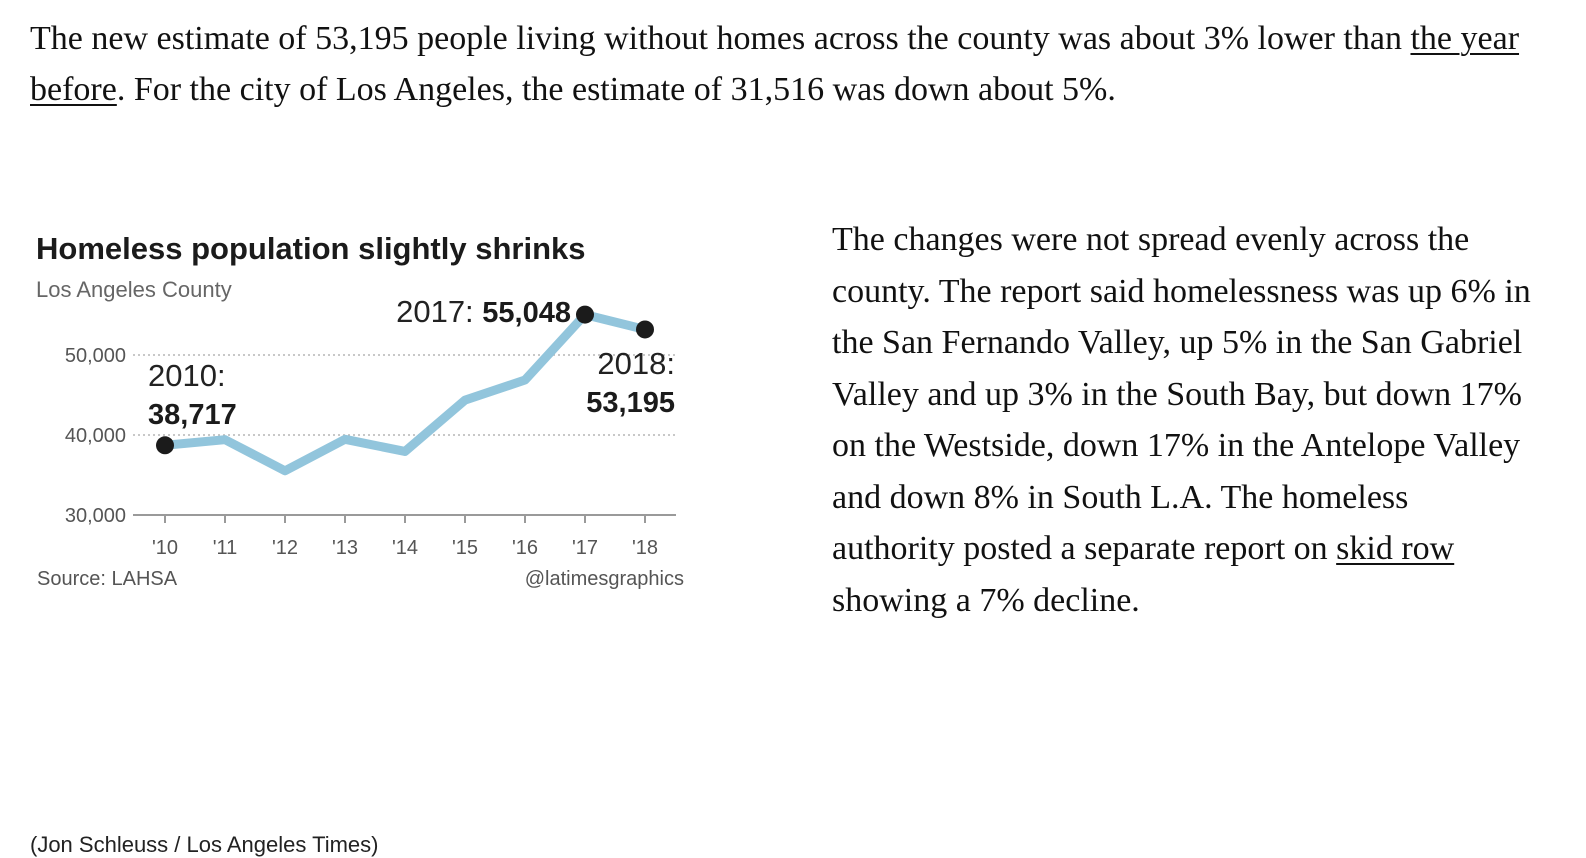 The height and width of the screenshot is (858, 1586). Describe the element at coordinates (604, 579) in the screenshot. I see `chart-credit: @latimesgraphics` at that location.